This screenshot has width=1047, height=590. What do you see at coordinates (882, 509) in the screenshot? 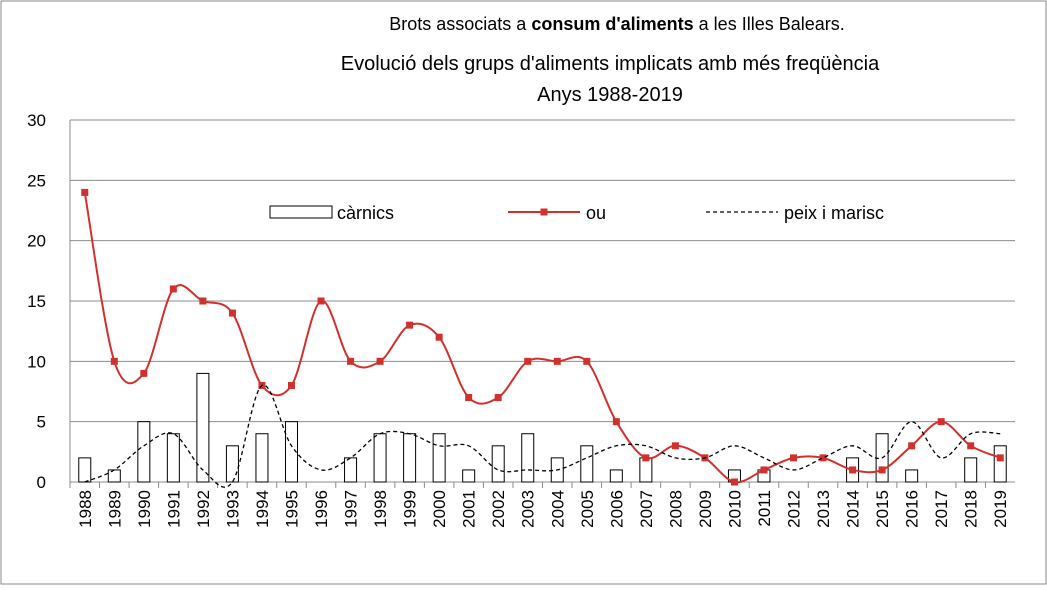
I see `x-tick-label: 2015` at bounding box center [882, 509].